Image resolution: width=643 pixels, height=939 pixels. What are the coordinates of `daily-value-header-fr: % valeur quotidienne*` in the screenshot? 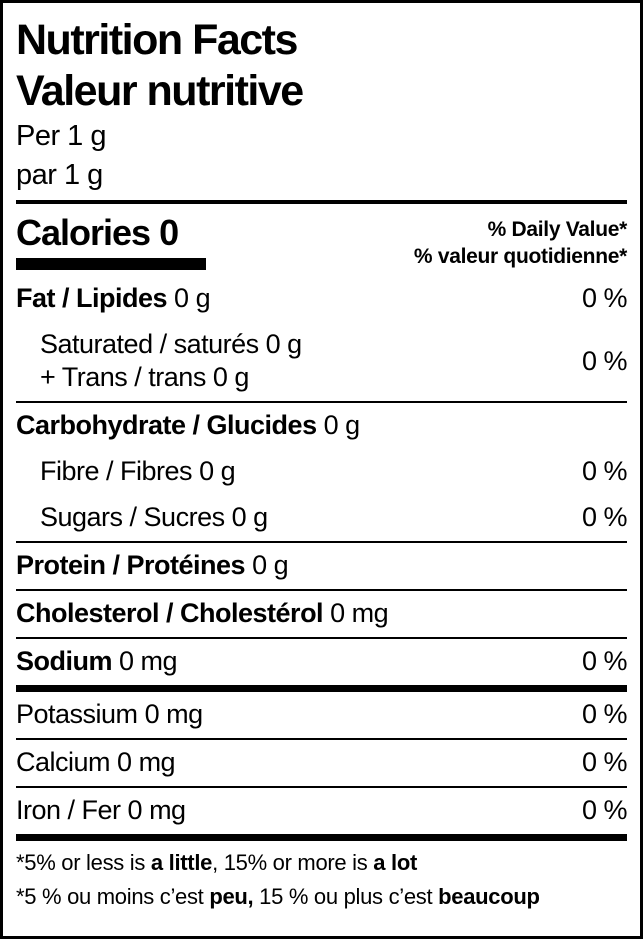 It's located at (520, 256).